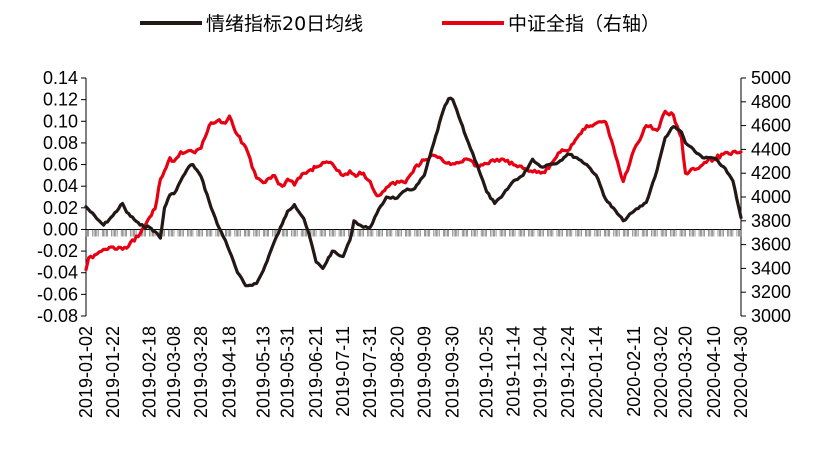 The image size is (828, 465). What do you see at coordinates (771, 149) in the screenshot?
I see `y-right-tick-label: 4400` at bounding box center [771, 149].